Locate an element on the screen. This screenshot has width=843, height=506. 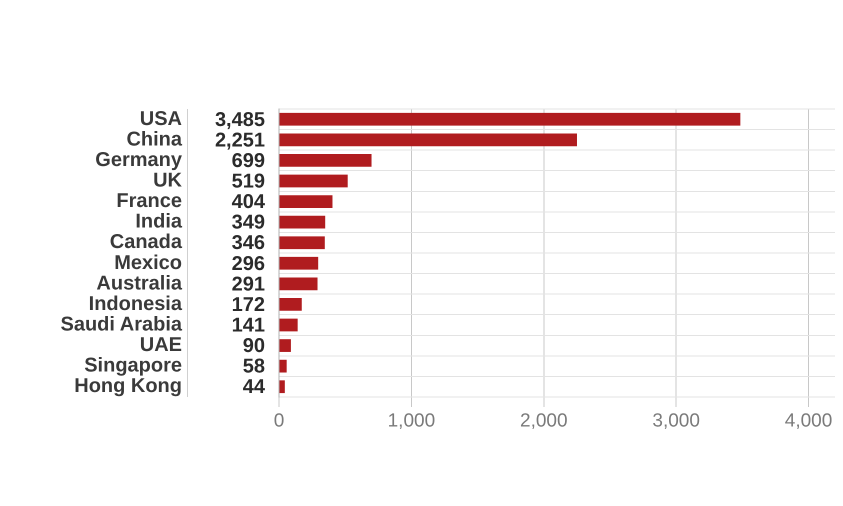
data-label: 346 is located at coordinates (248, 243).